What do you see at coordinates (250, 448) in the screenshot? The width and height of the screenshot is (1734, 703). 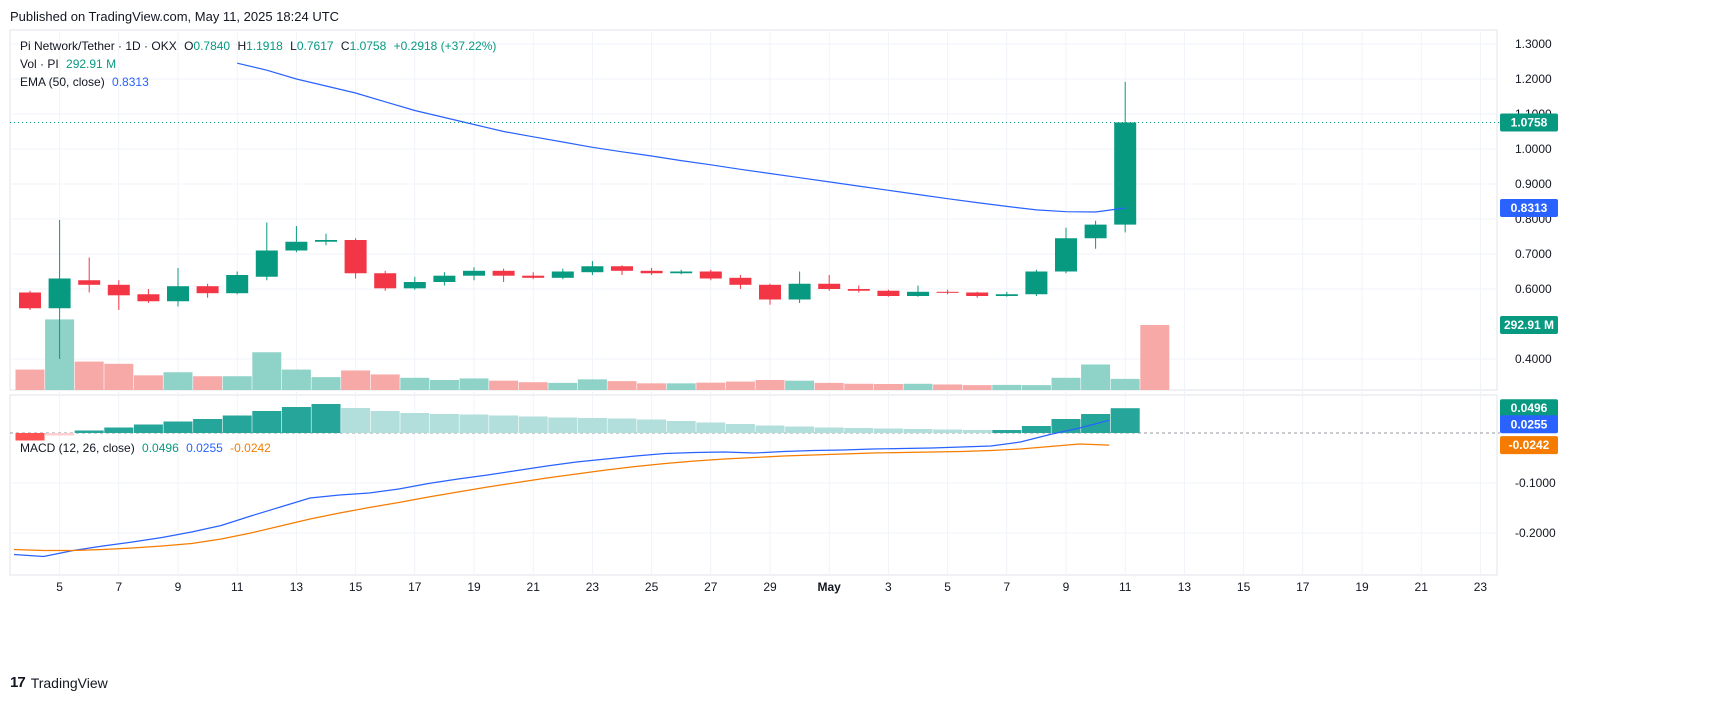 I see `macd-signal-value: -0.0242` at bounding box center [250, 448].